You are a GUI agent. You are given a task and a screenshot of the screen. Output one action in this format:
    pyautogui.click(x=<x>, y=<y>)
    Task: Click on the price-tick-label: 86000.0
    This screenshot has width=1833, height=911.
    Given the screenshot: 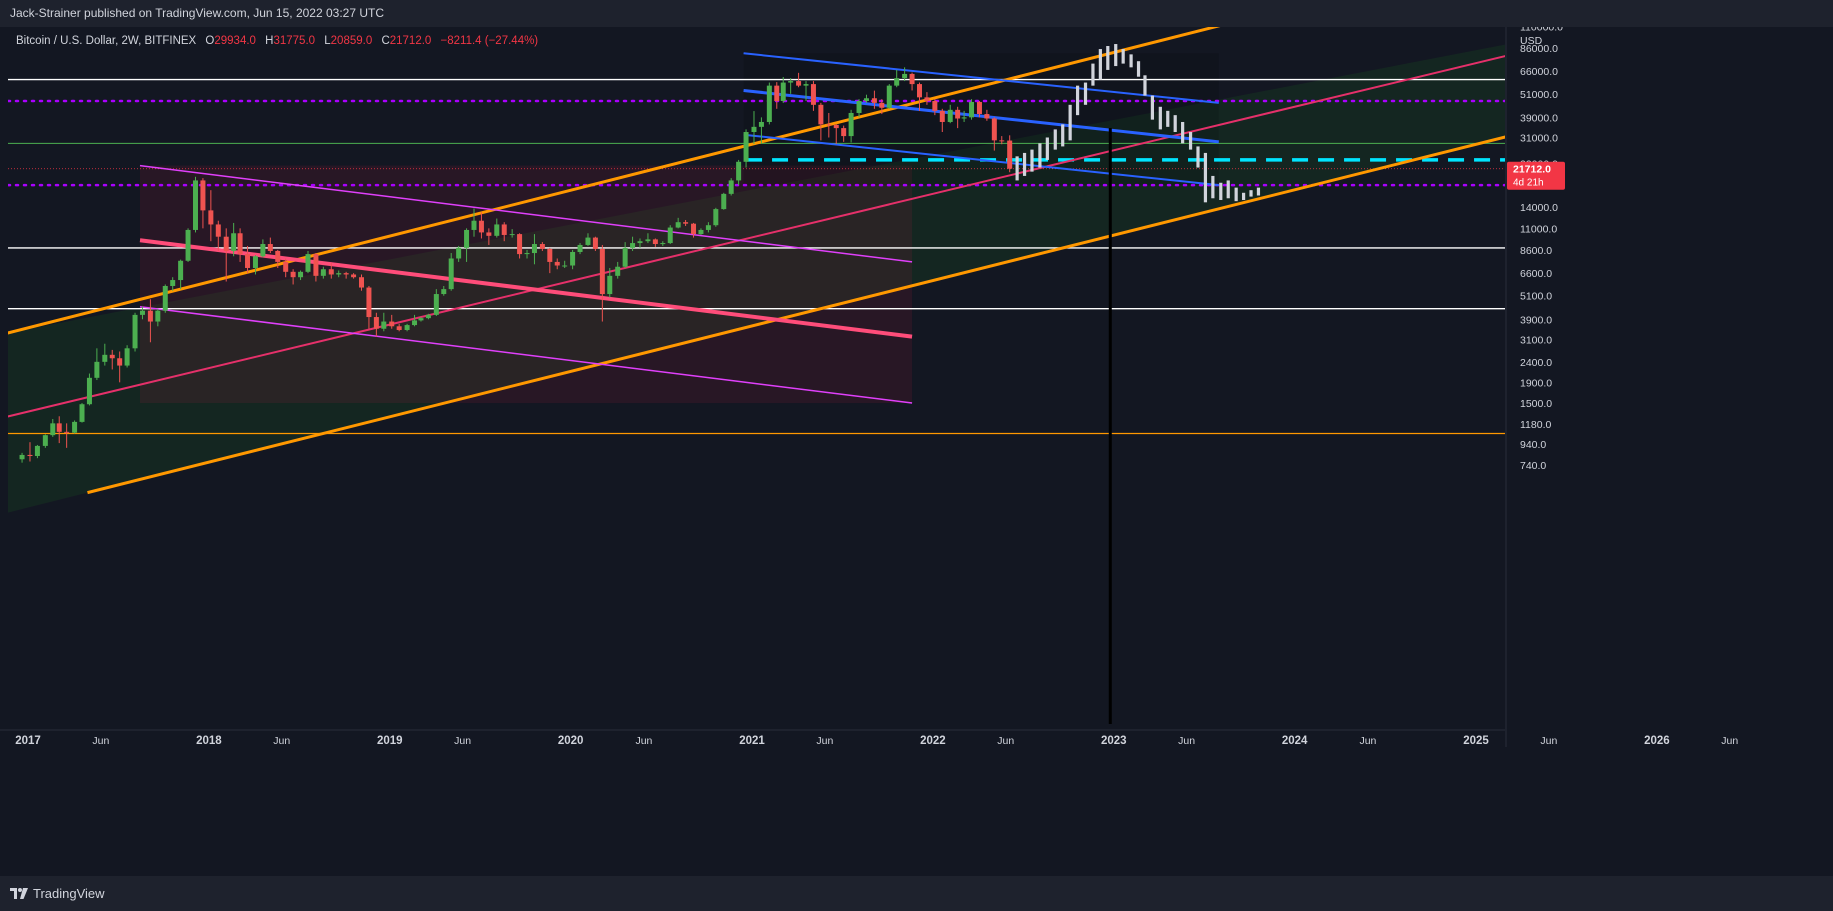 What is the action you would take?
    pyautogui.click(x=1539, y=49)
    